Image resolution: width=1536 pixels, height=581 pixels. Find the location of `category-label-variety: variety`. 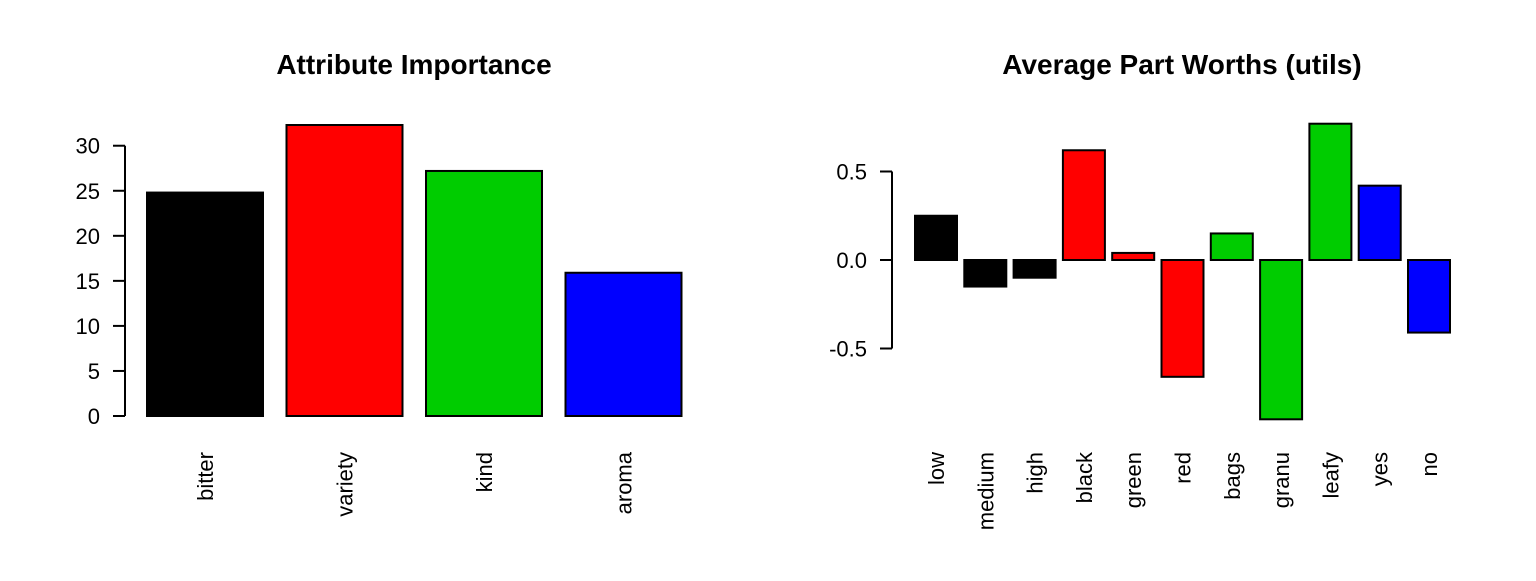

category-label-variety: variety is located at coordinates (345, 484).